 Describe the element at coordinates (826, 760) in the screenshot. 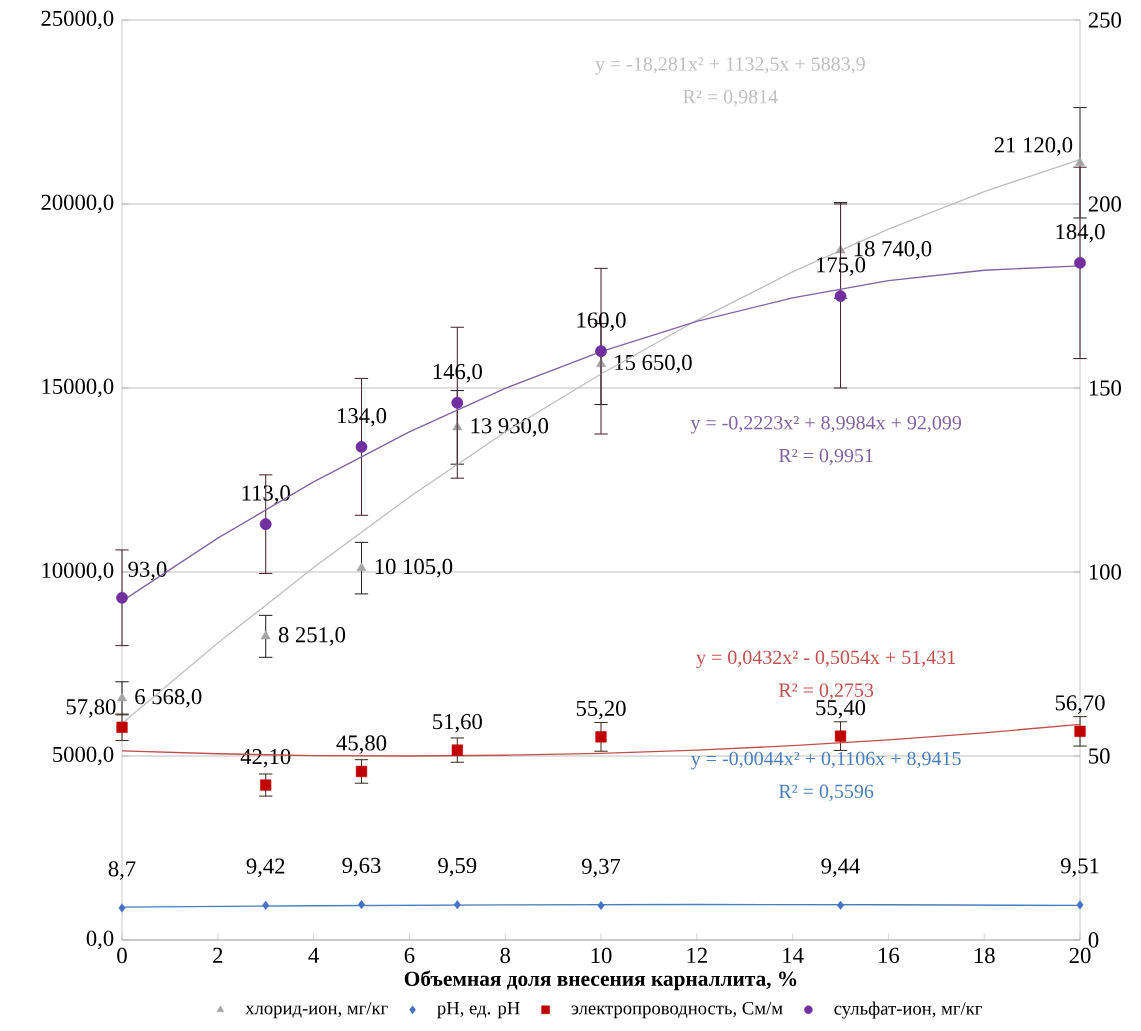

I see `annotation: y = -0,0044x² + 0,1106x + 8,9415` at that location.